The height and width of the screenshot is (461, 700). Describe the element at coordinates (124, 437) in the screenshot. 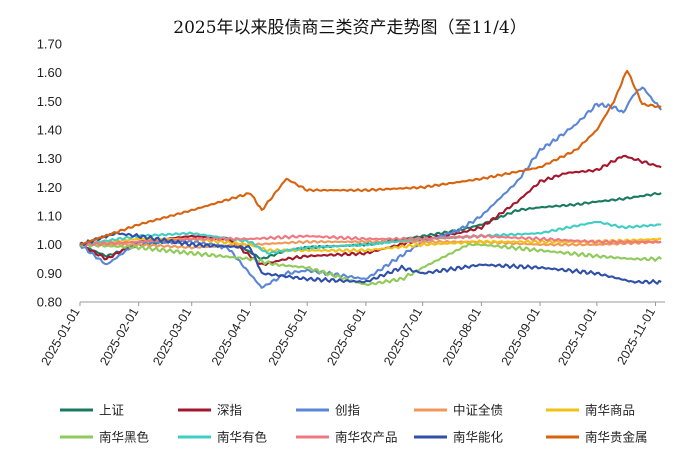

I see `legend-label: 南华黑色` at that location.